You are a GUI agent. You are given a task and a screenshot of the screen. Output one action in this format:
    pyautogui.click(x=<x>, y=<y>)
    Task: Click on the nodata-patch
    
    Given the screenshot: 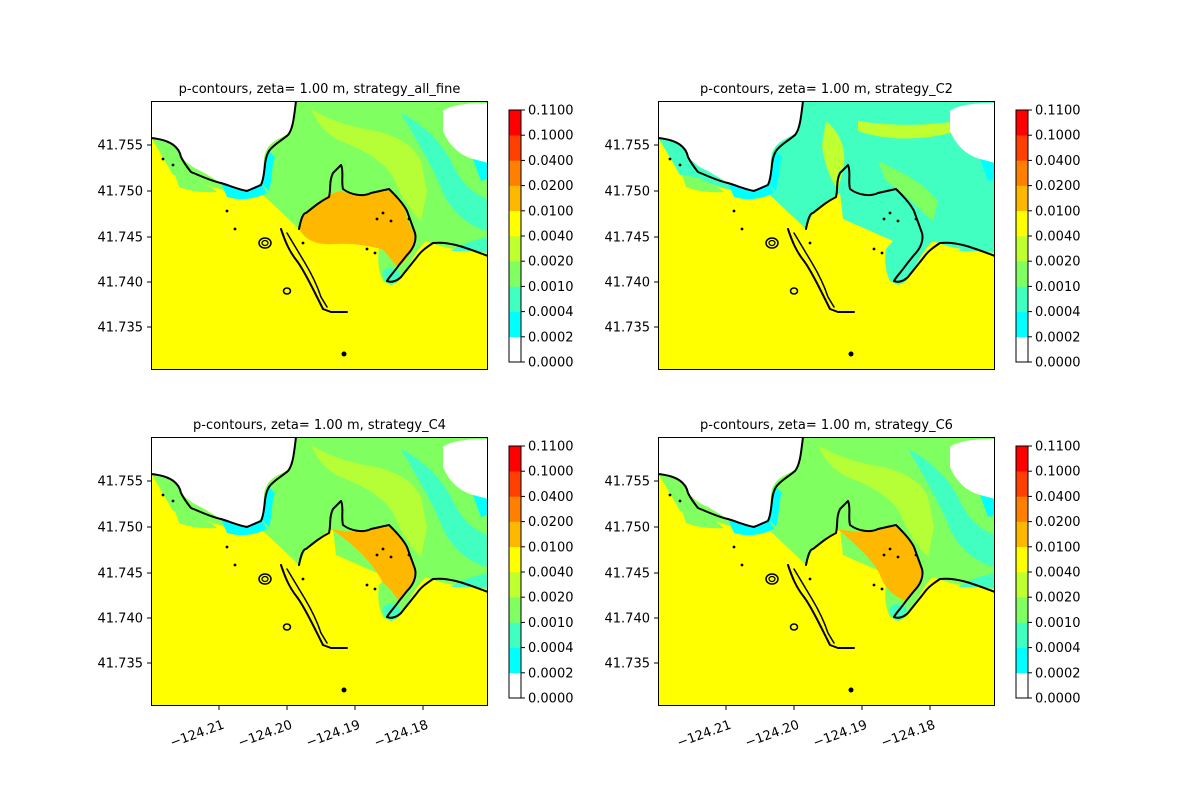 What is the action you would take?
    pyautogui.click(x=972, y=469)
    